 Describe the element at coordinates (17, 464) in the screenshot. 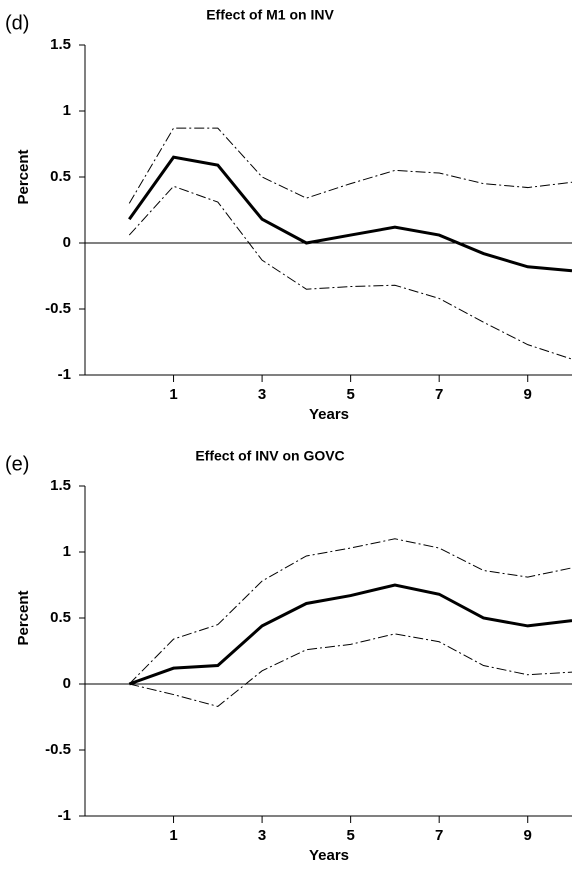

I see `panel-label: (e)` at that location.